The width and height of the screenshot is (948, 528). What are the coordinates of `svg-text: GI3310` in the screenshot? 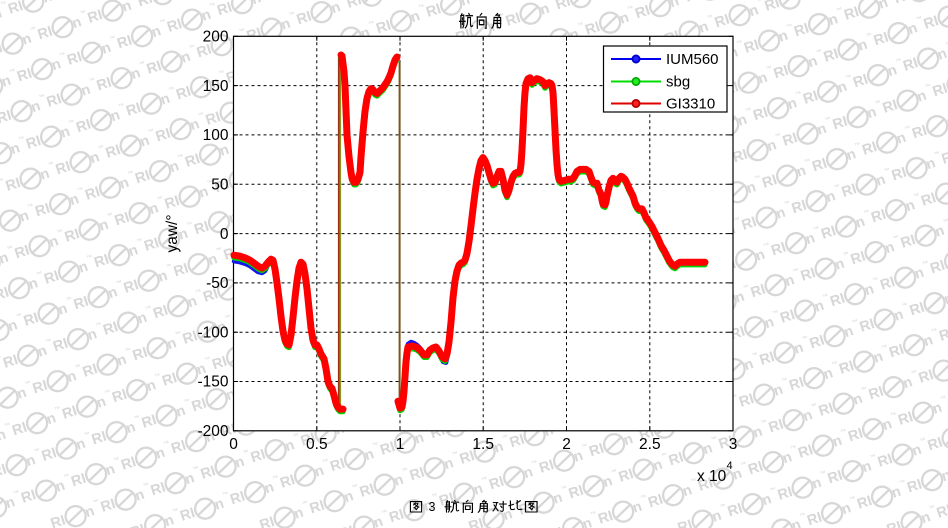 It's located at (690, 104).